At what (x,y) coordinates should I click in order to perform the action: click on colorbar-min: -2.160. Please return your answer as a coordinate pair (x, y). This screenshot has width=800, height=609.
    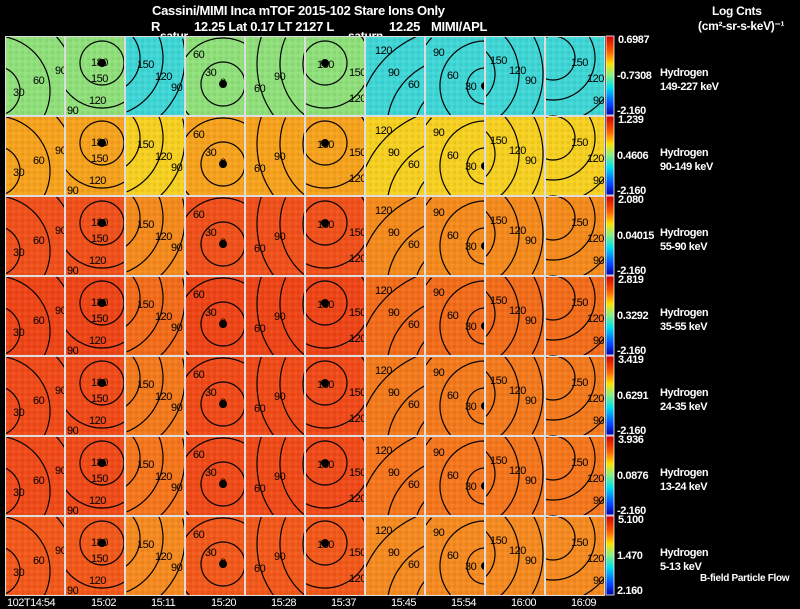
    Looking at the image, I should click on (631, 431).